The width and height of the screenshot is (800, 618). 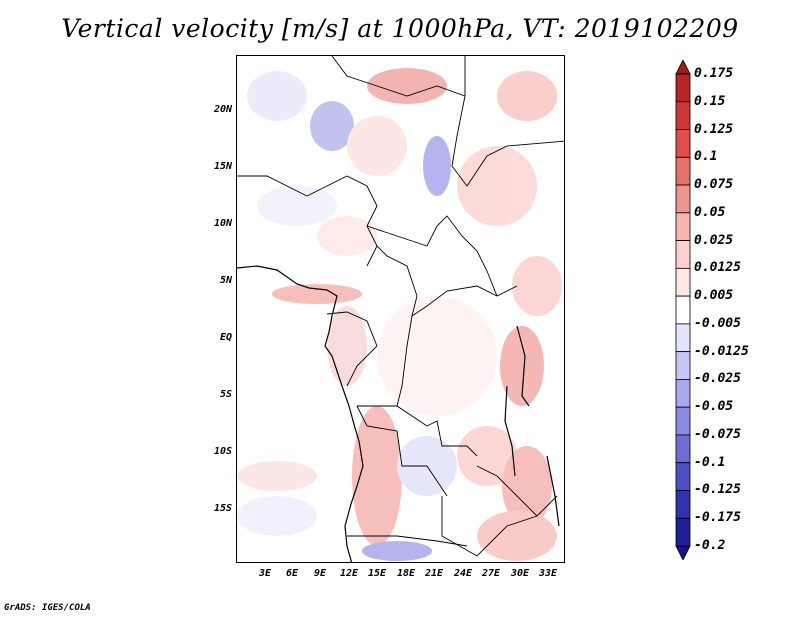 I want to click on lon-label-30e: 30E, so click(x=520, y=573).